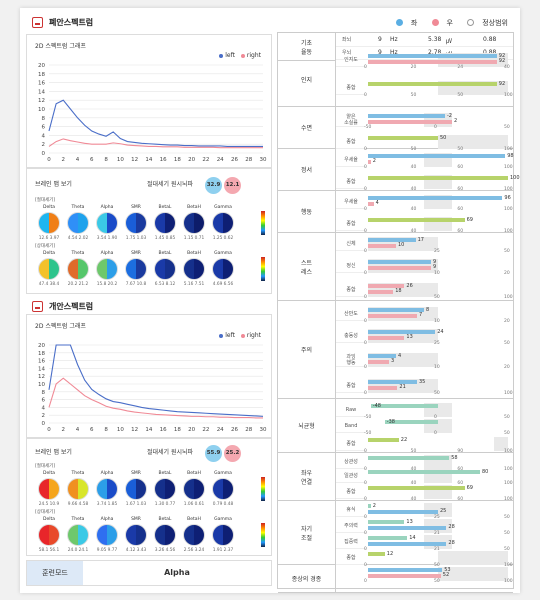  I want to click on indicator-row: 2 25 0 25 50, so click(437, 512).